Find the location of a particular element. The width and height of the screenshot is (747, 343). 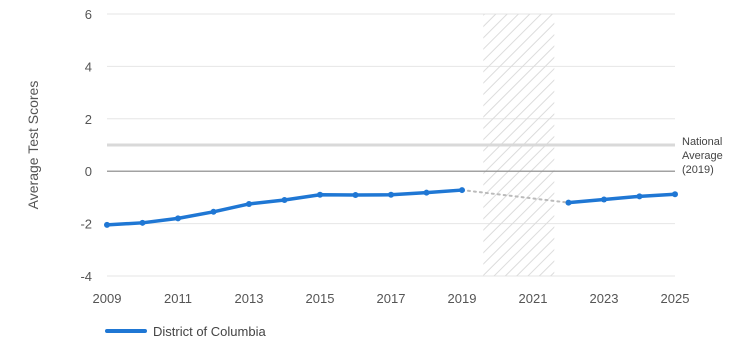

series-layer is located at coordinates (391, 207).